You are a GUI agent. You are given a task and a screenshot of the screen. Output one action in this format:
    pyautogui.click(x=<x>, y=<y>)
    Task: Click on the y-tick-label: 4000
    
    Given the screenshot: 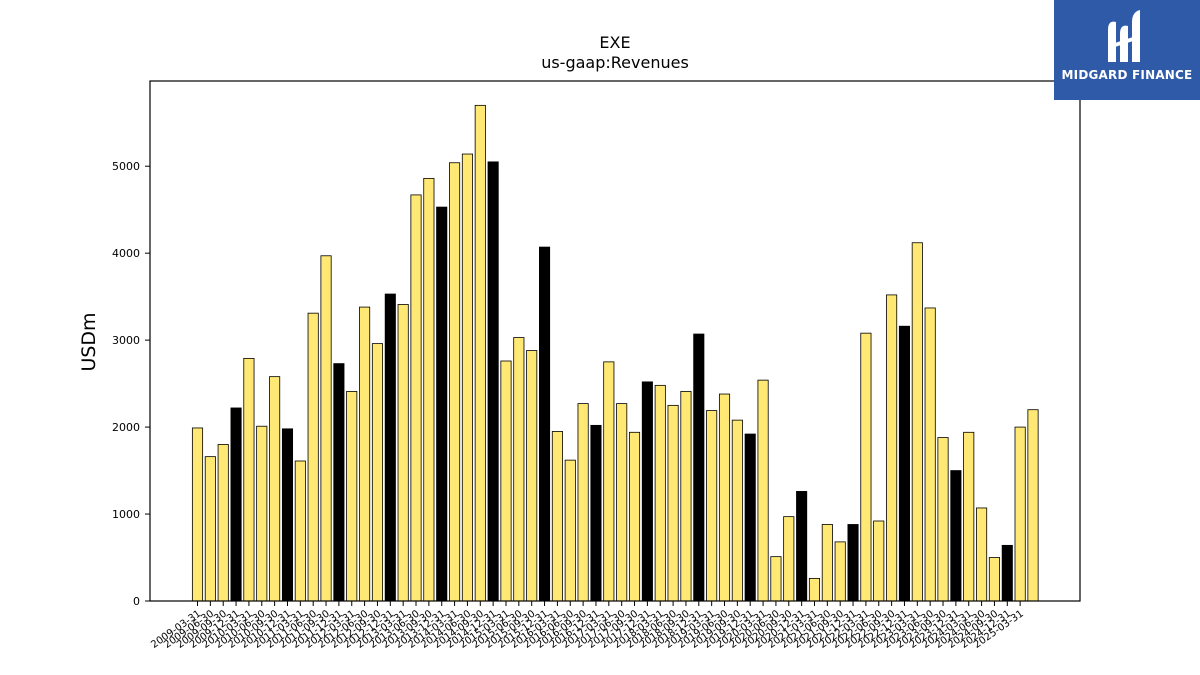 What is the action you would take?
    pyautogui.click(x=126, y=253)
    